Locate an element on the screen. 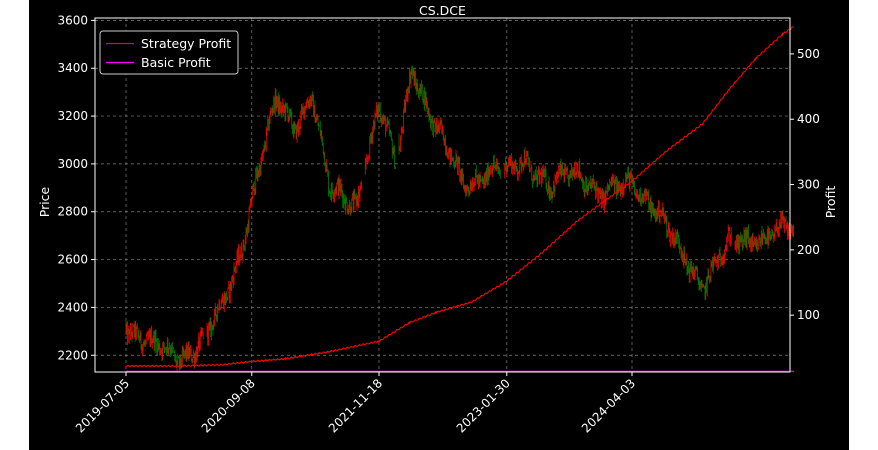 The width and height of the screenshot is (878, 450). legend-label-strategy: Strategy Profit is located at coordinates (186, 43).